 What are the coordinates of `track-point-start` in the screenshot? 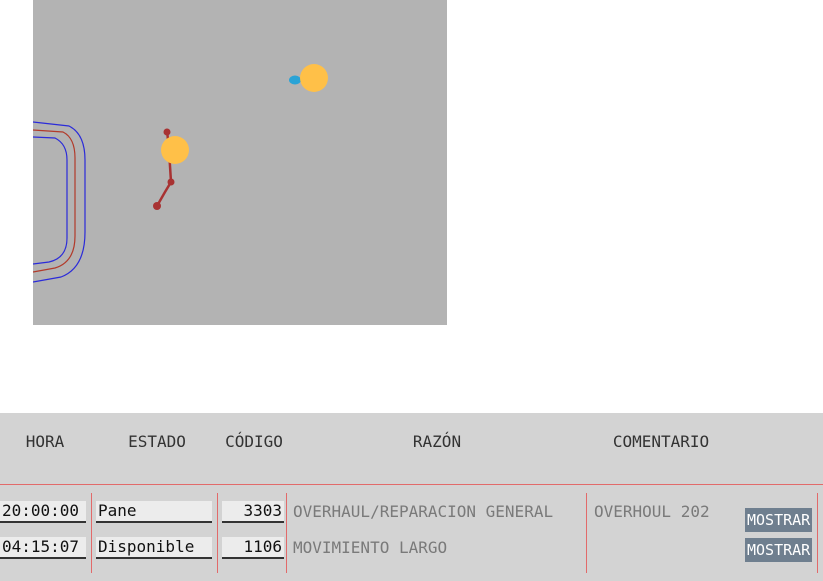 It's located at (167, 132).